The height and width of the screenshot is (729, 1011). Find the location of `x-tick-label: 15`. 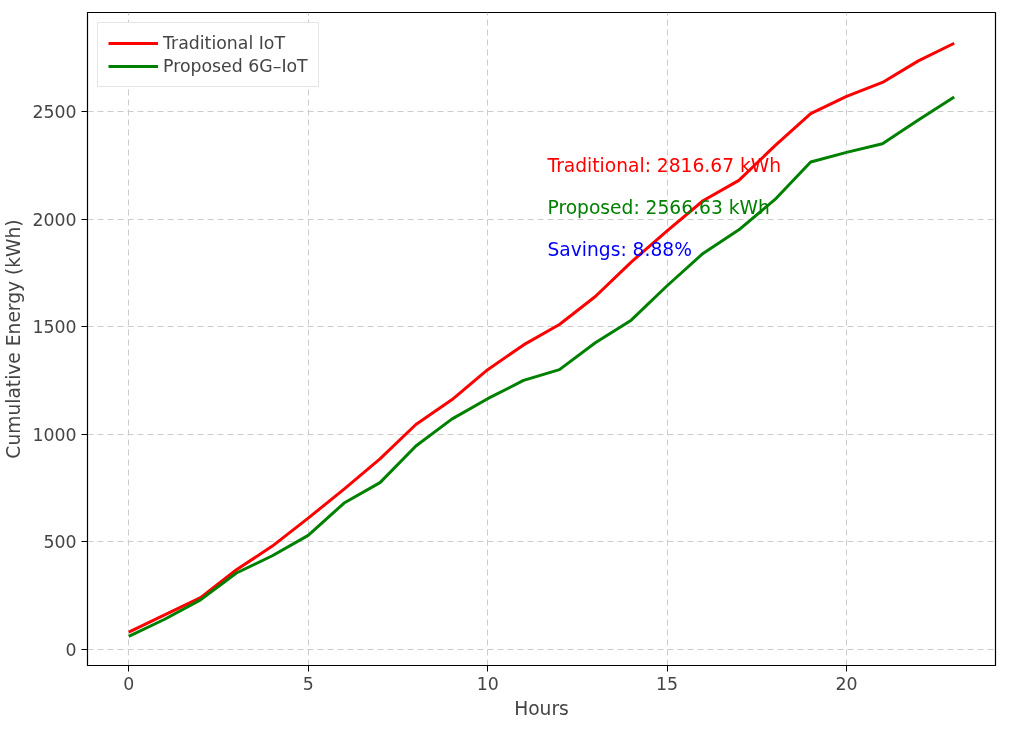

x-tick-label: 15 is located at coordinates (667, 683).